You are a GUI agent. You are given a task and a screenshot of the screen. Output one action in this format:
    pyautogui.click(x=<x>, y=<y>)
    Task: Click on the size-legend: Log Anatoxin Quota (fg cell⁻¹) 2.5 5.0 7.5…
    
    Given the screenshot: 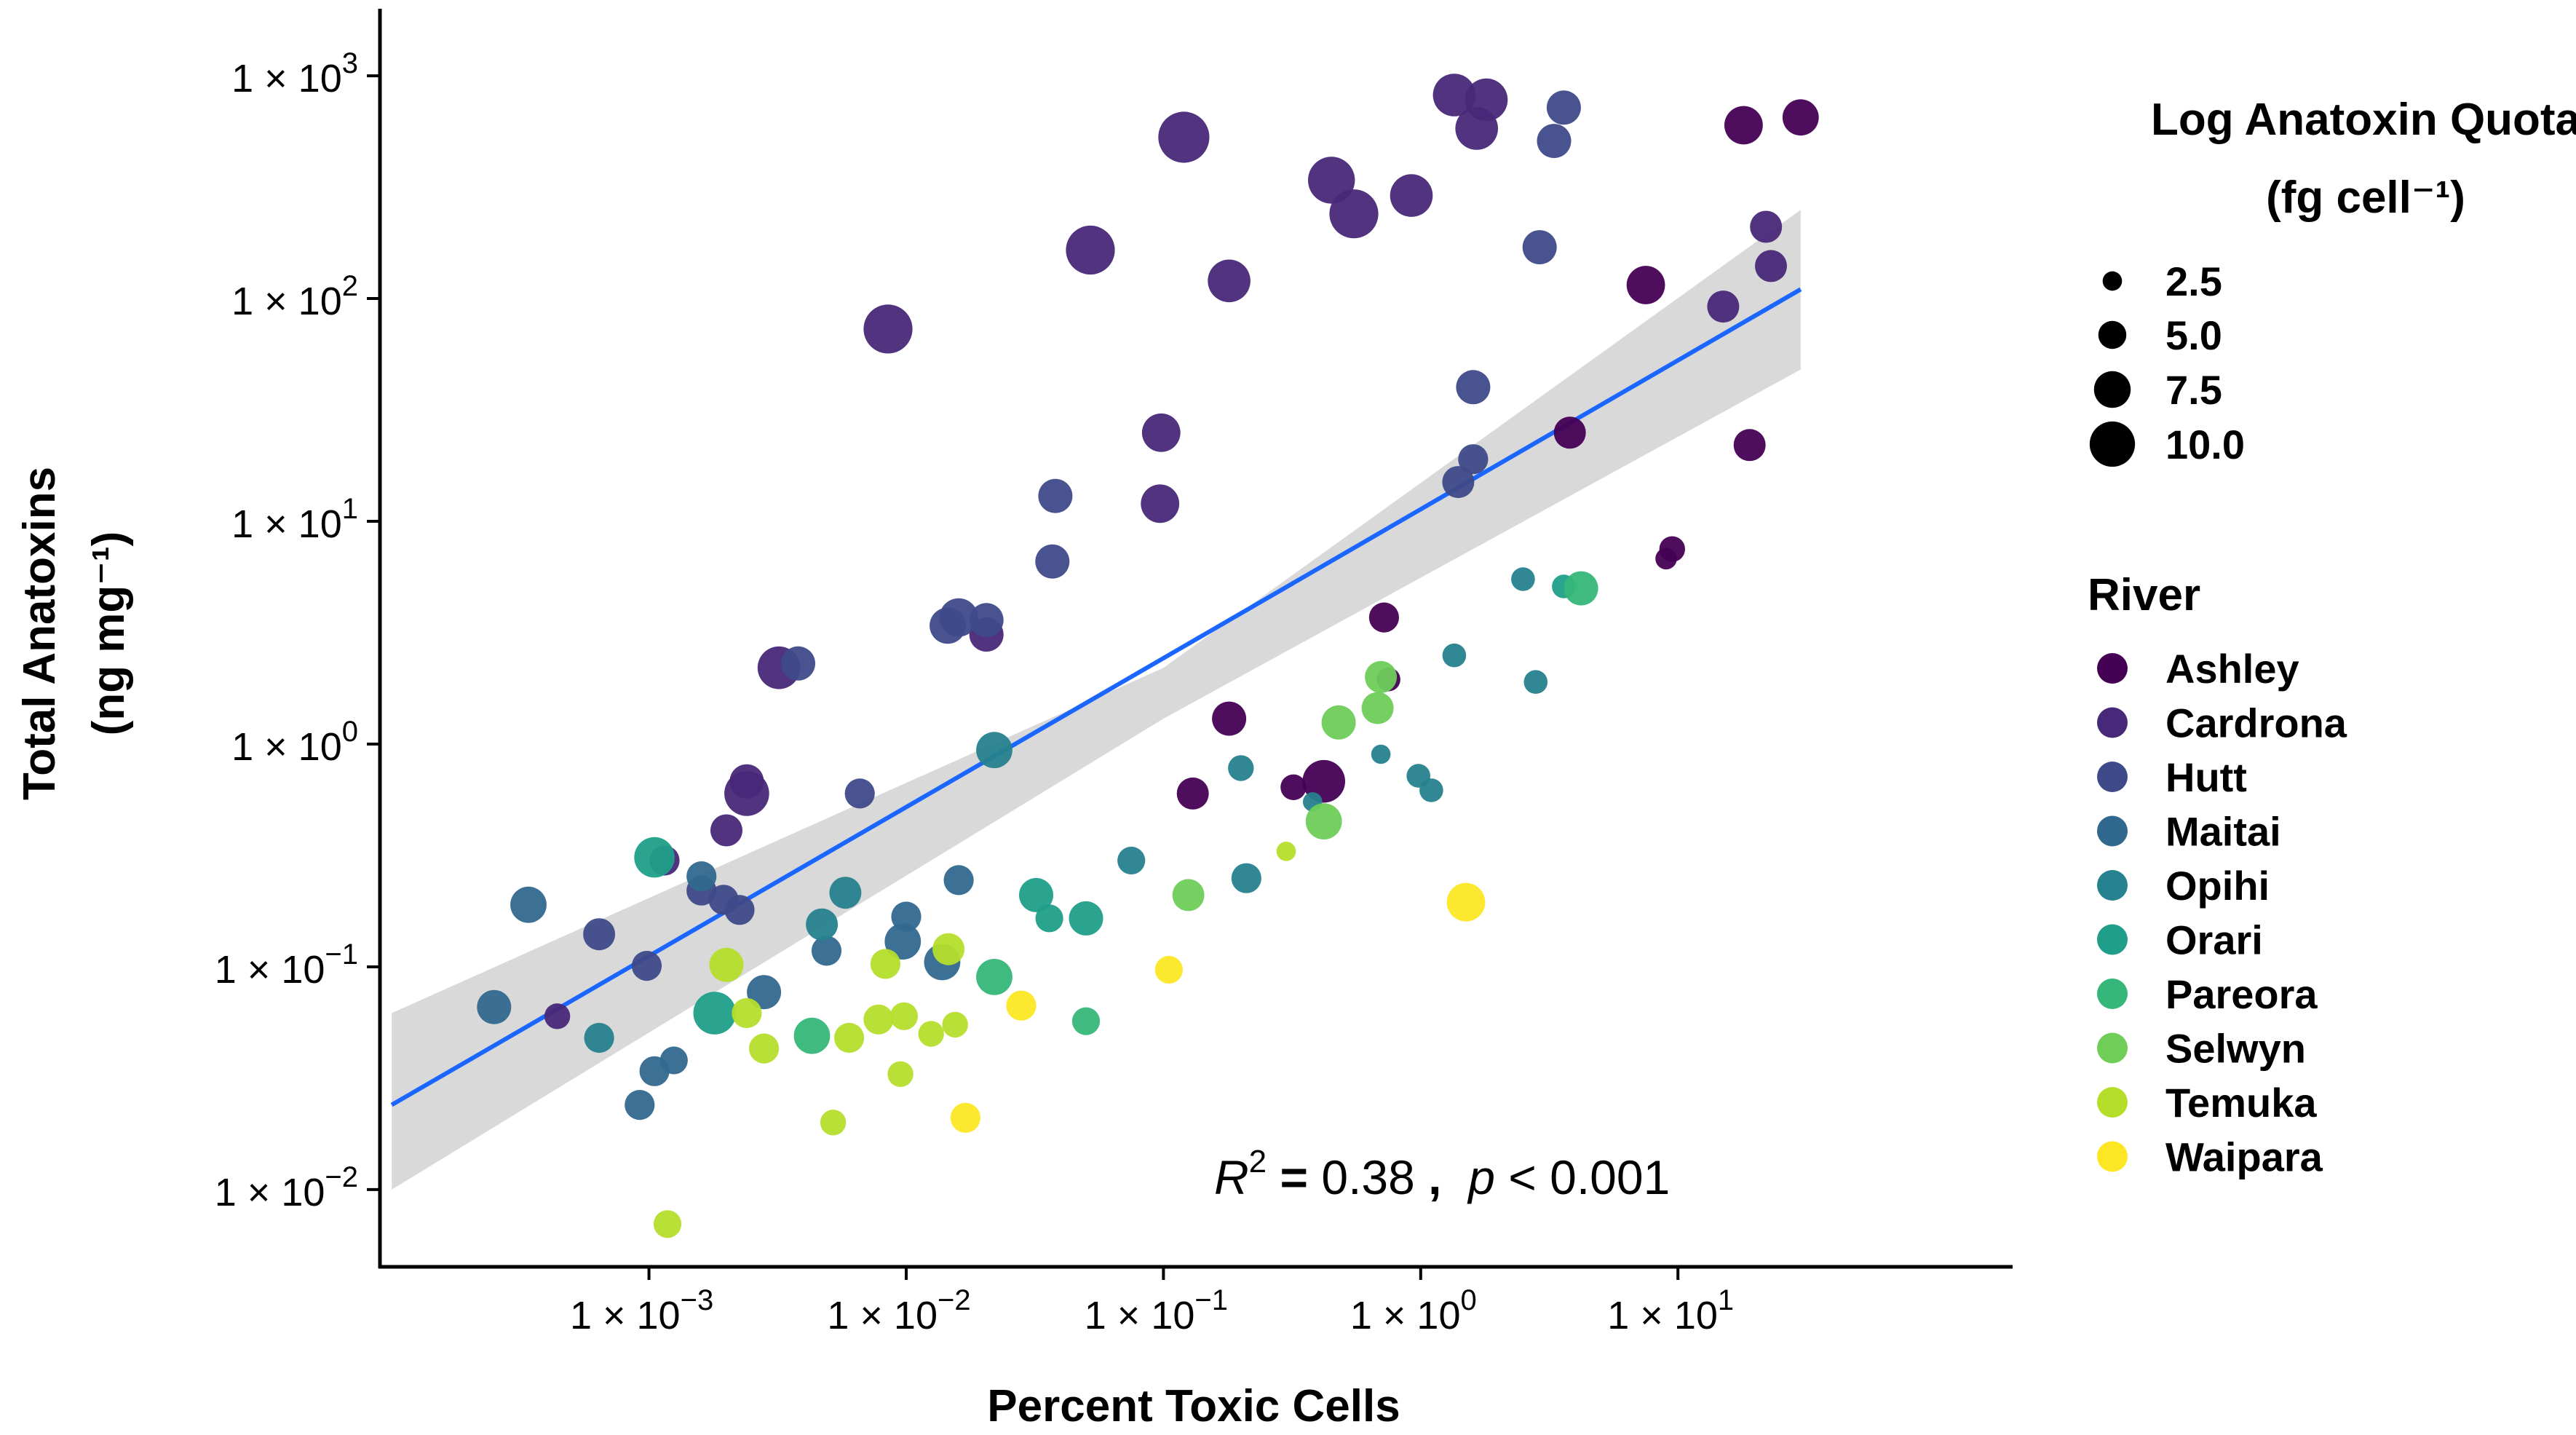 What is the action you would take?
    pyautogui.click(x=2332, y=281)
    